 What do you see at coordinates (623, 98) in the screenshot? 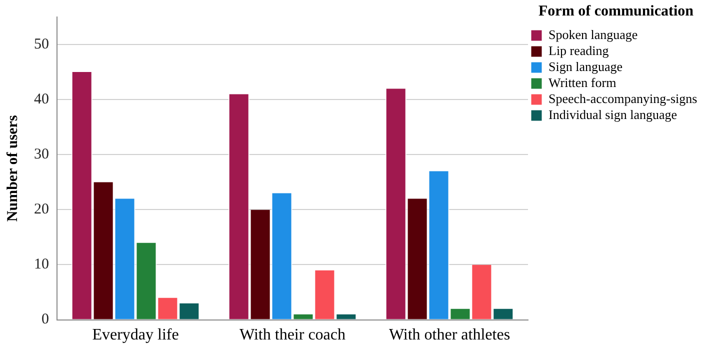
I see `legend-label: Speech-accompanying-signs` at bounding box center [623, 98].